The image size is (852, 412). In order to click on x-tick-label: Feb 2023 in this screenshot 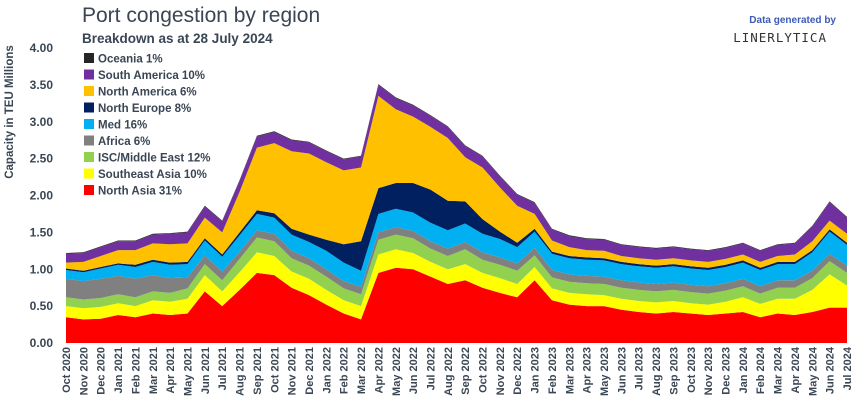, I will do `click(553, 370)`.